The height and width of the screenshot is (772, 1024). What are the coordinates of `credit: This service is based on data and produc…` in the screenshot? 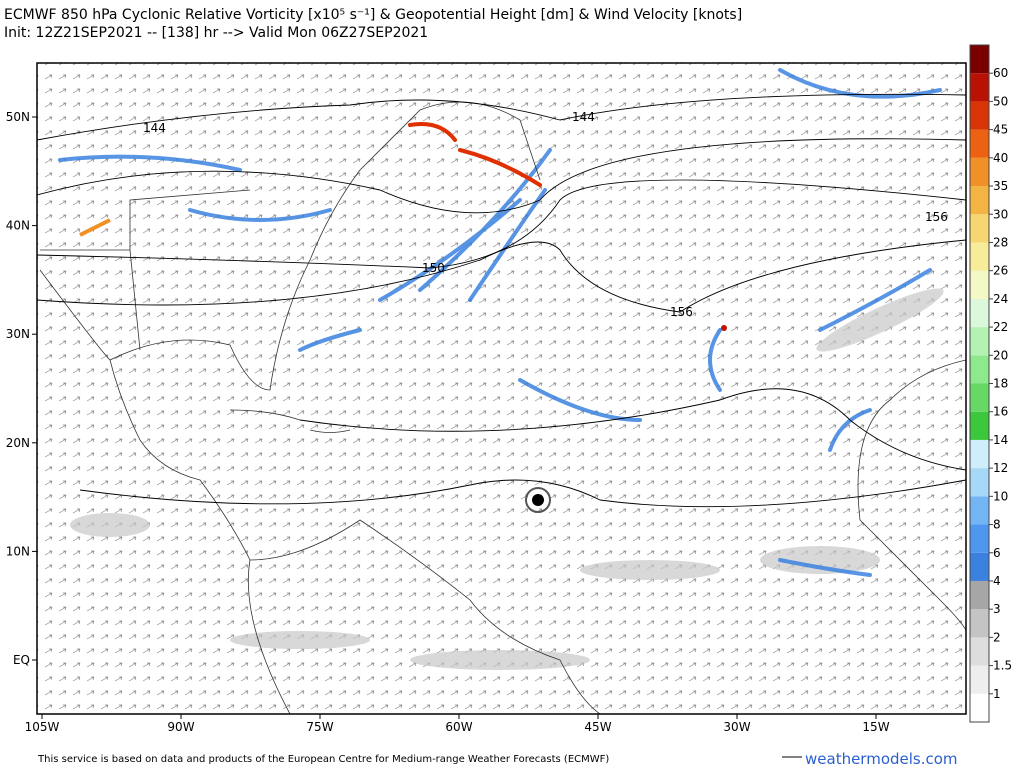 It's located at (323, 759).